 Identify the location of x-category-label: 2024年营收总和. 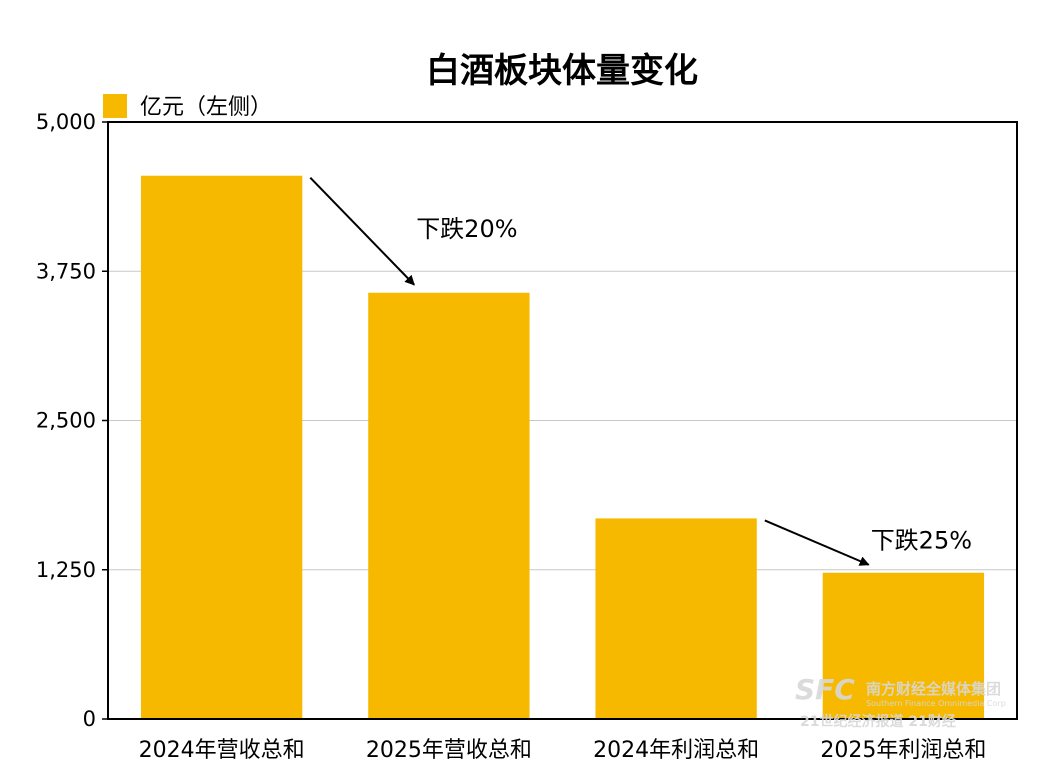
(222, 750).